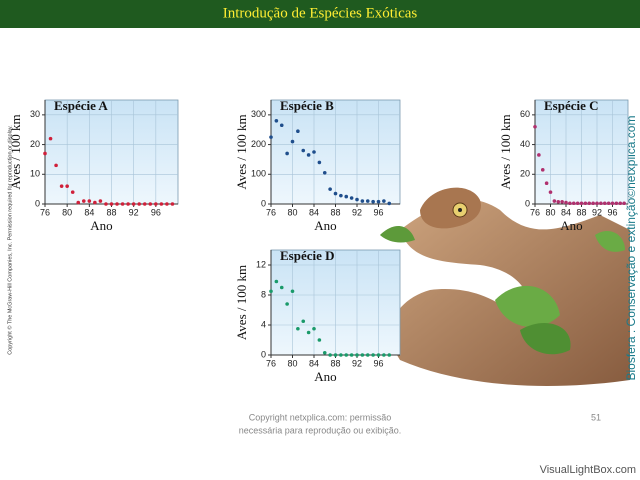 This screenshot has width=640, height=480. I want to click on chart-title: Espécie D, so click(307, 255).